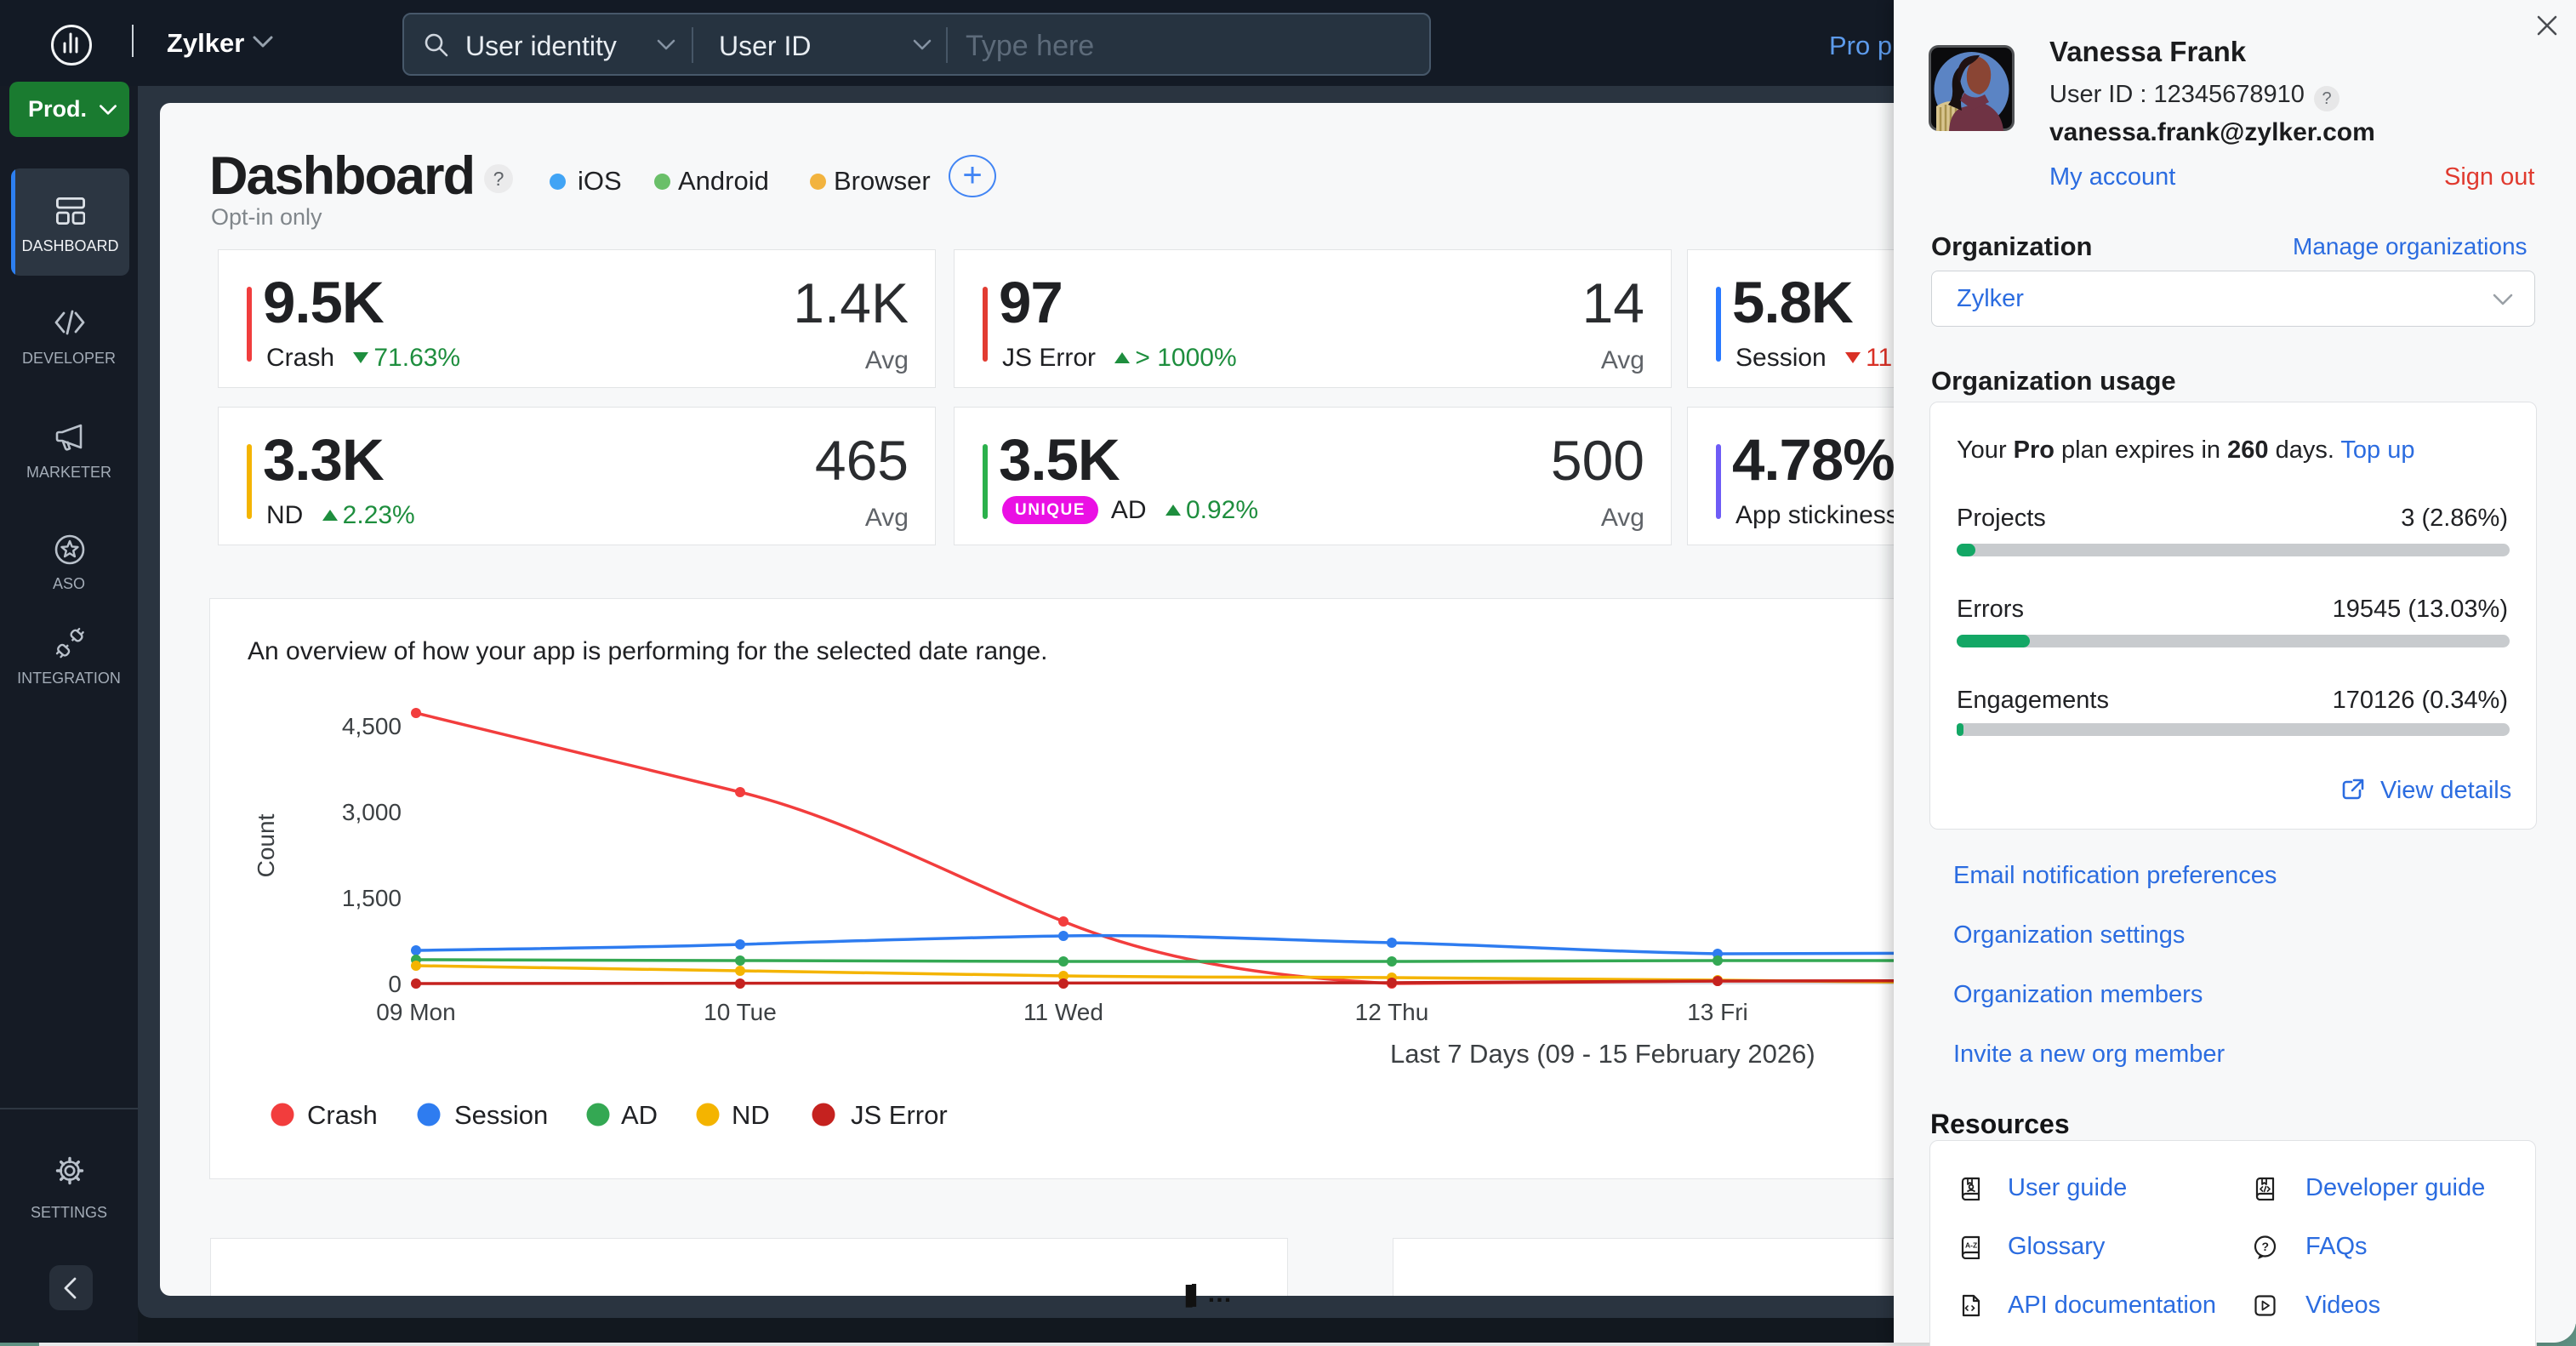 The width and height of the screenshot is (2576, 1346). I want to click on svg-text:Last 7 Days (09 - 15 February: Last 7 Days (09 - 15 February 2026), so click(1603, 1054).